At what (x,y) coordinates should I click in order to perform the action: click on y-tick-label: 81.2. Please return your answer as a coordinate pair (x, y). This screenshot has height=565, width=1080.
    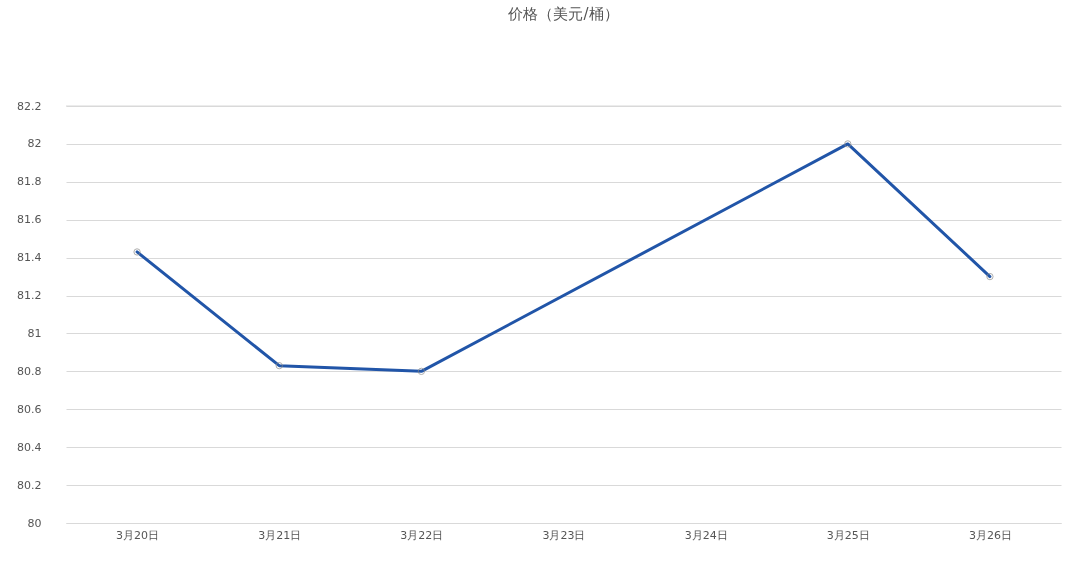
    Looking at the image, I should click on (29, 296).